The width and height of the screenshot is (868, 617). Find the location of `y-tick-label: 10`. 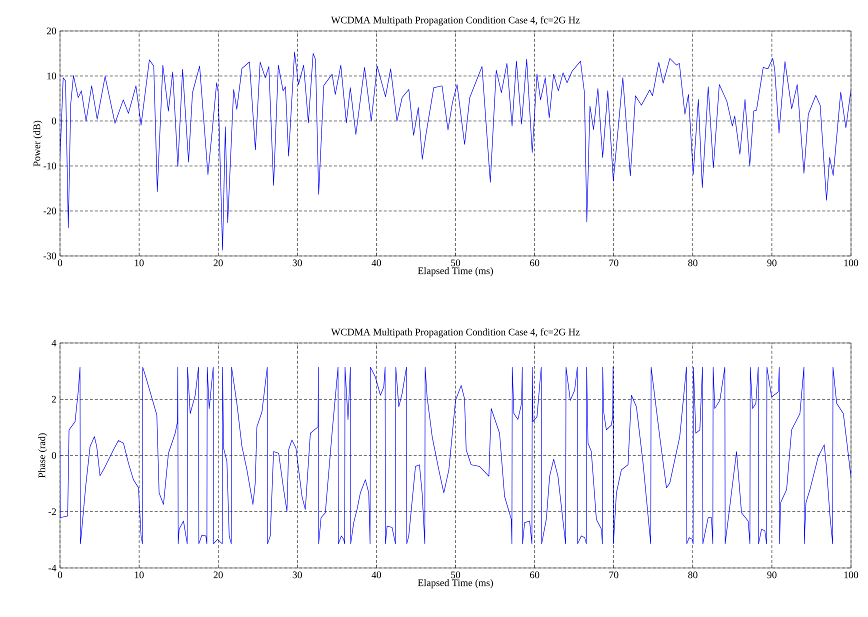

y-tick-label: 10 is located at coordinates (51, 76).